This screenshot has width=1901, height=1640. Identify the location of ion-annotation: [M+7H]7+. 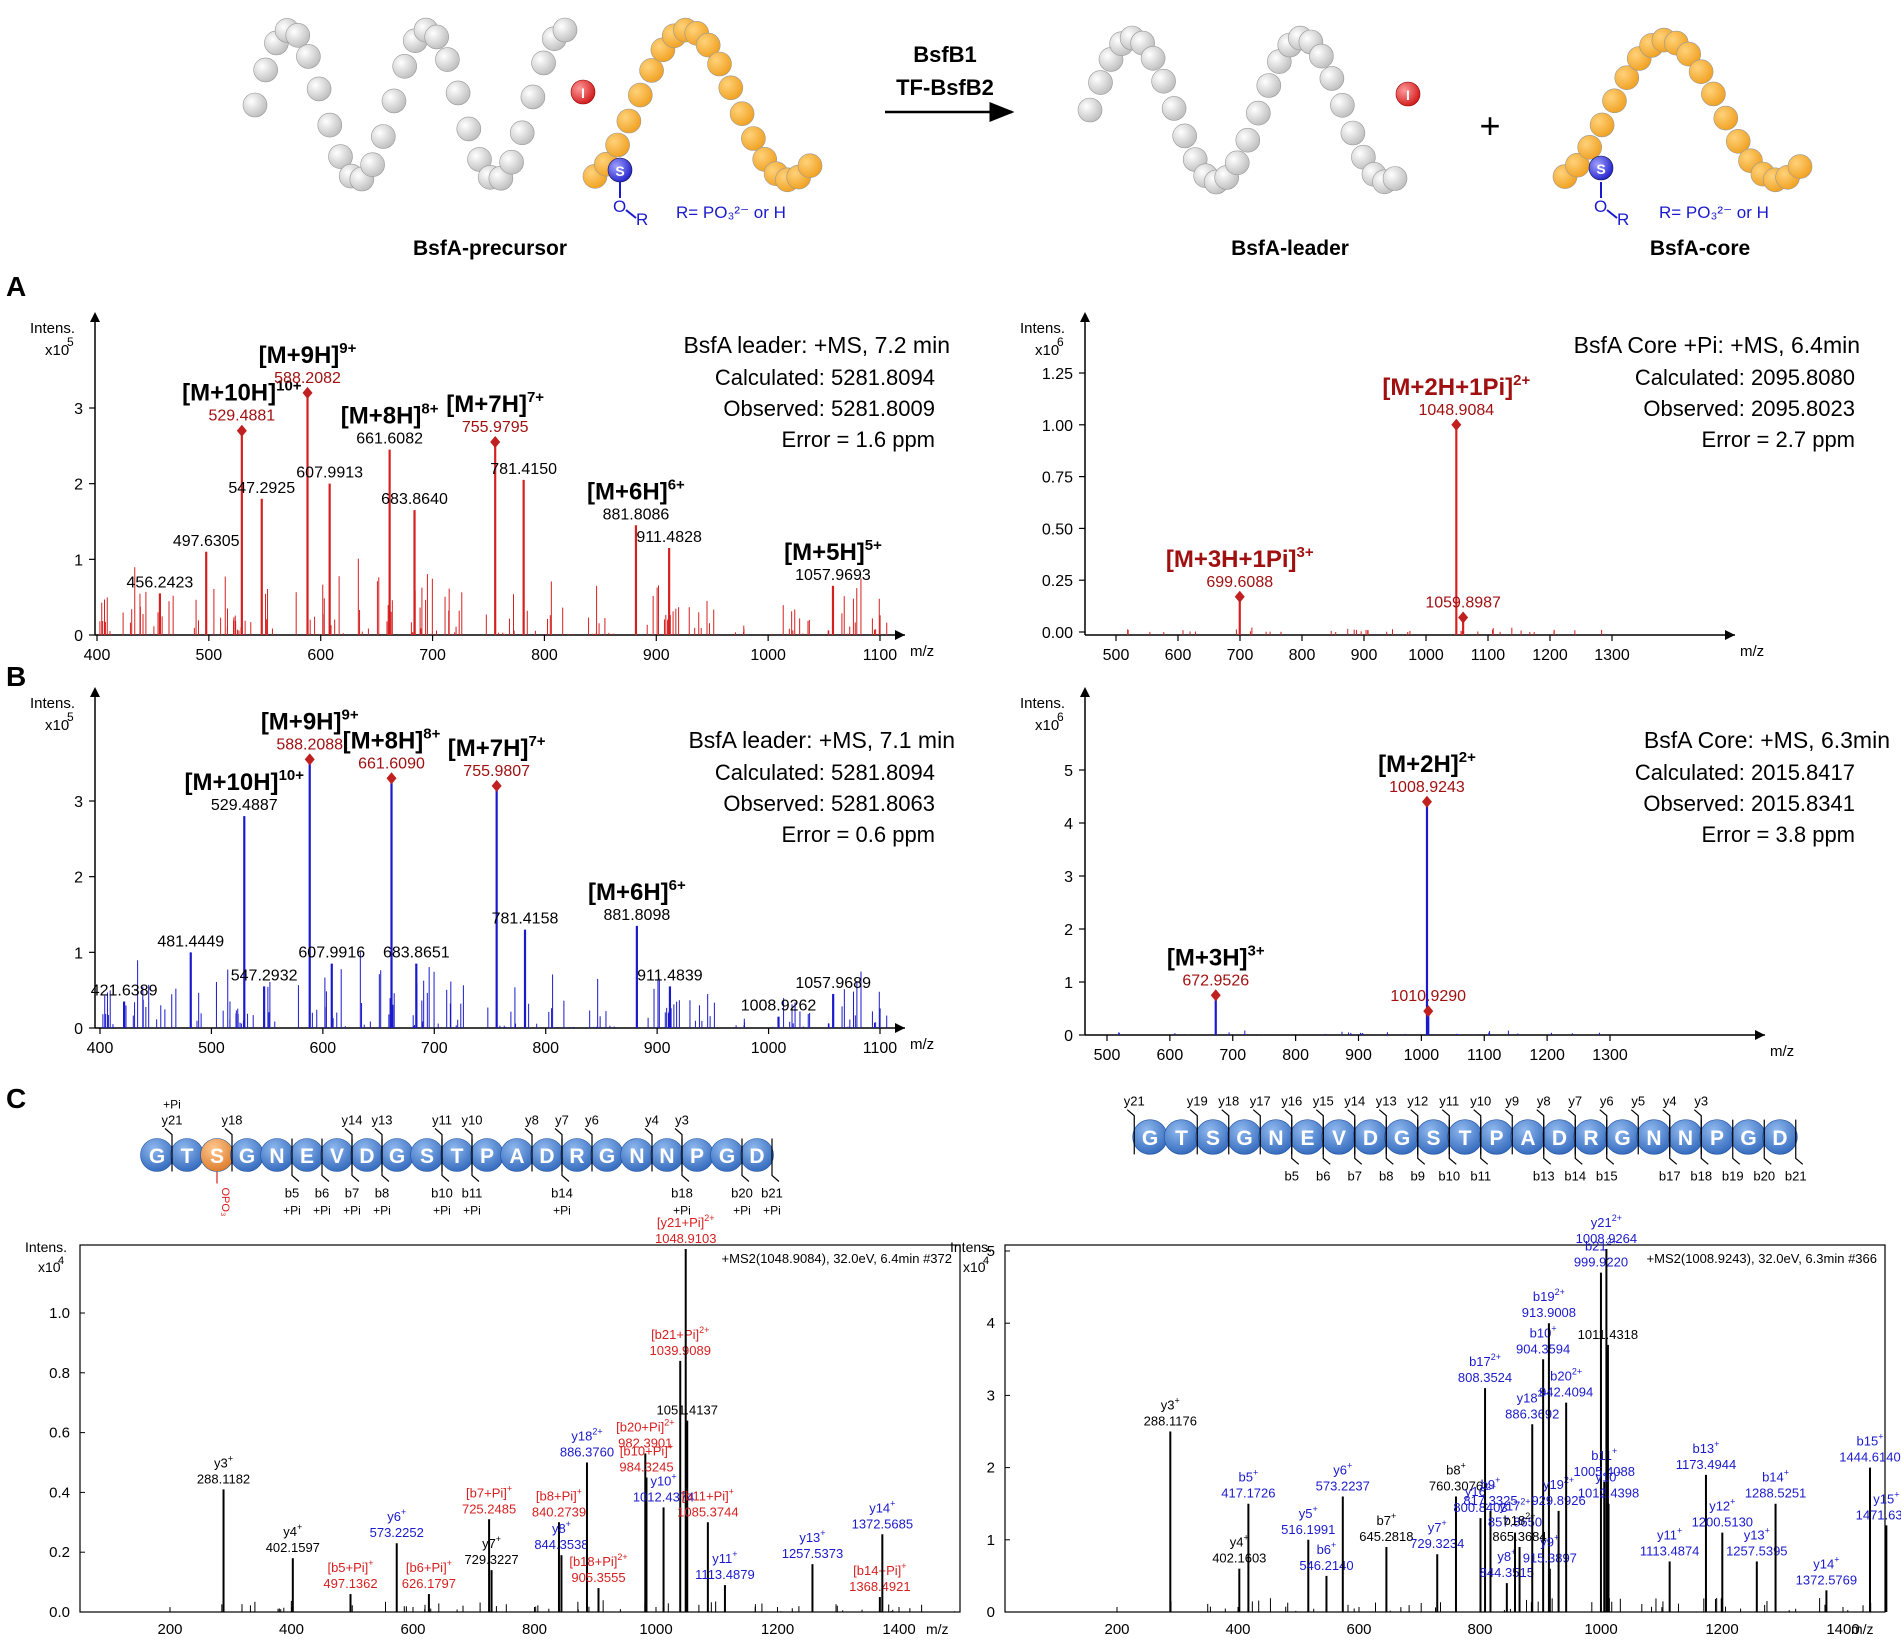
(495, 403).